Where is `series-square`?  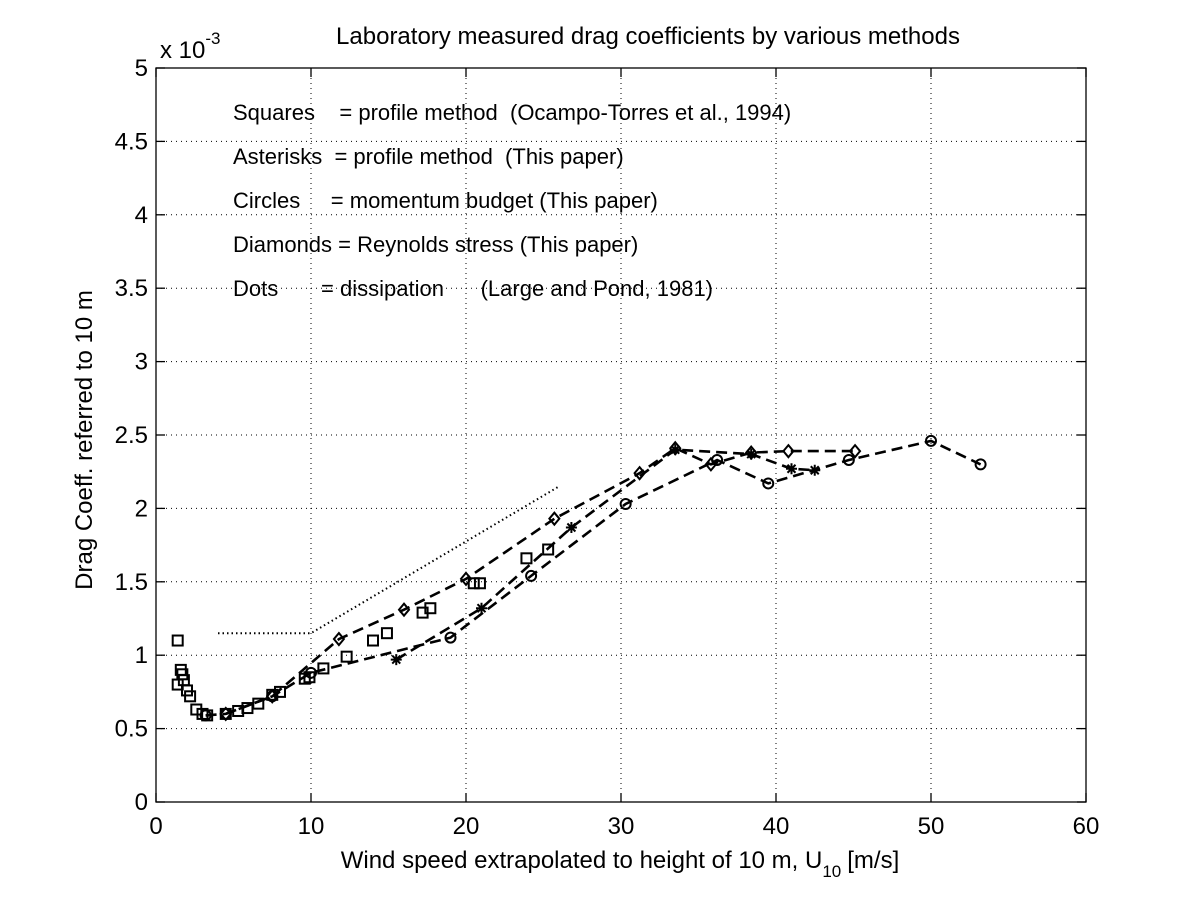
series-square is located at coordinates (363, 632).